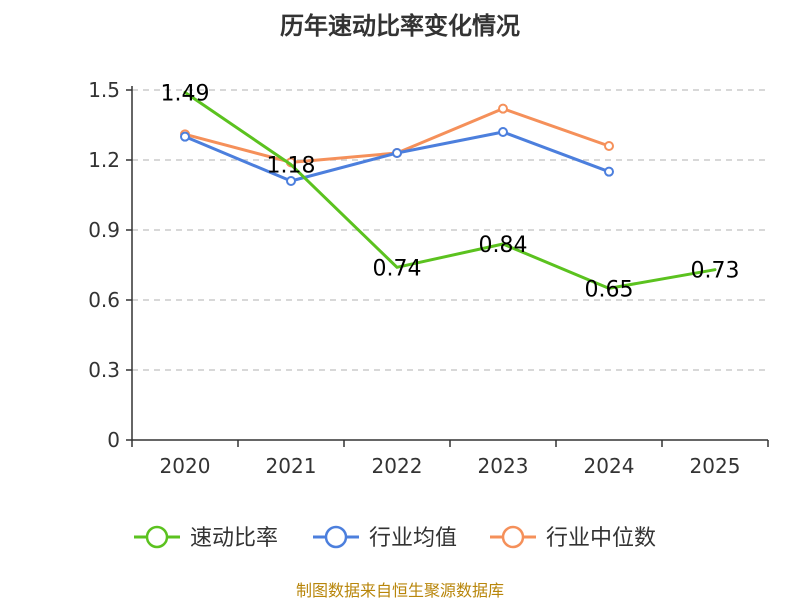  I want to click on data-label: 0.65, so click(609, 289).